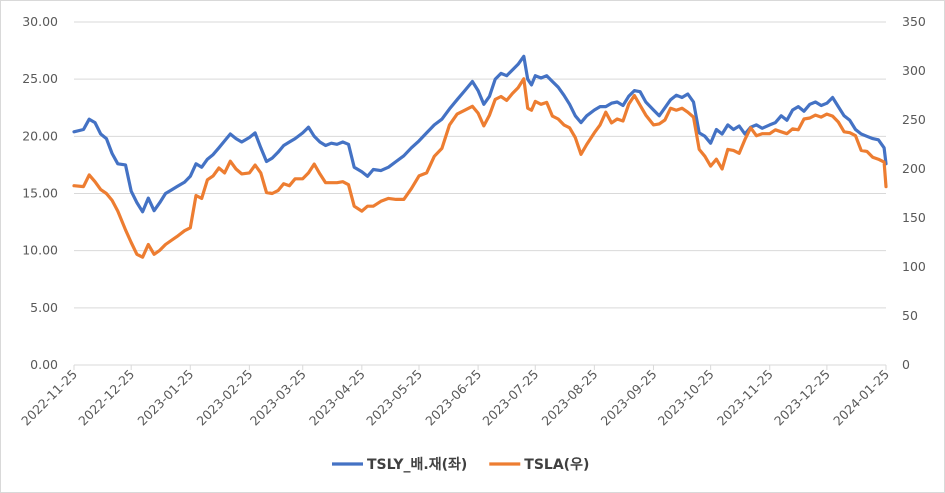  I want to click on left-axis-ticks: 0.00 5.00 10.00 15.00 20.00 25.00 30.00, so click(40, 193).